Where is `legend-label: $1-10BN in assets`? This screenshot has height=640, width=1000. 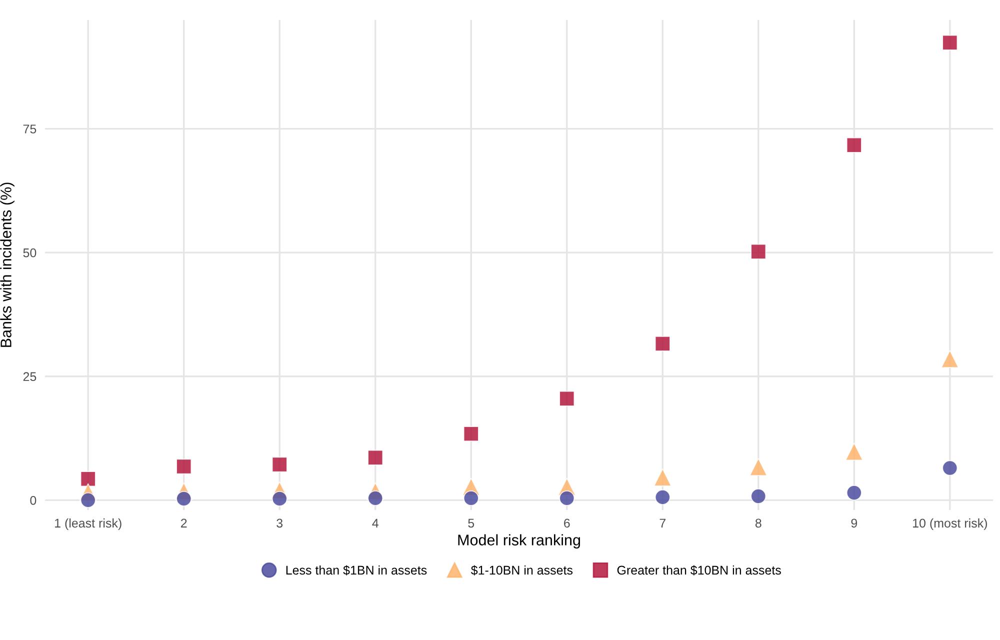 legend-label: $1-10BN in assets is located at coordinates (521, 570).